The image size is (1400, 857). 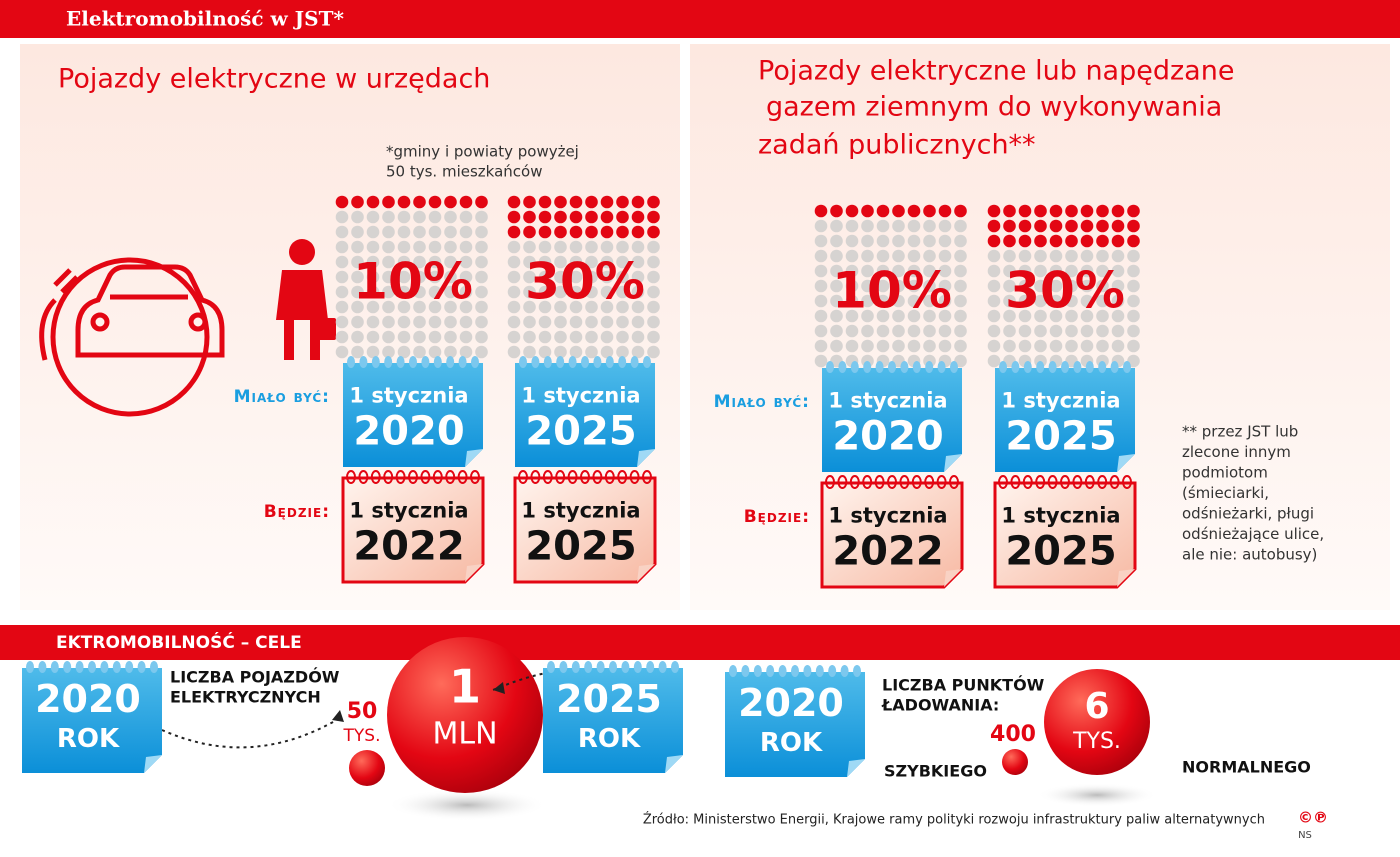 I want to click on right-note: ale nie: autobusy), so click(x=1249, y=555).